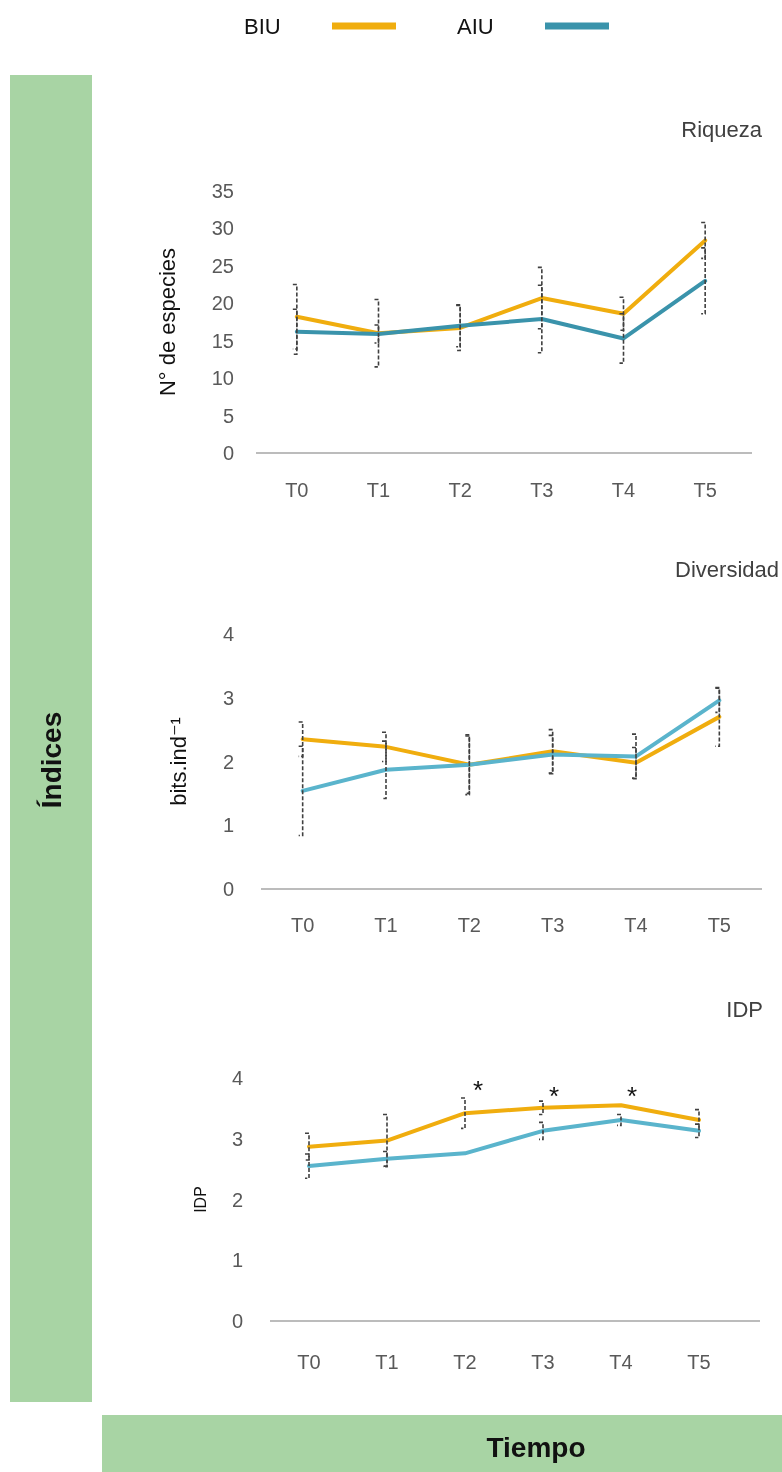 The image size is (782, 1472). Describe the element at coordinates (167, 322) in the screenshot. I see `y-axis-title: N° de especies` at that location.